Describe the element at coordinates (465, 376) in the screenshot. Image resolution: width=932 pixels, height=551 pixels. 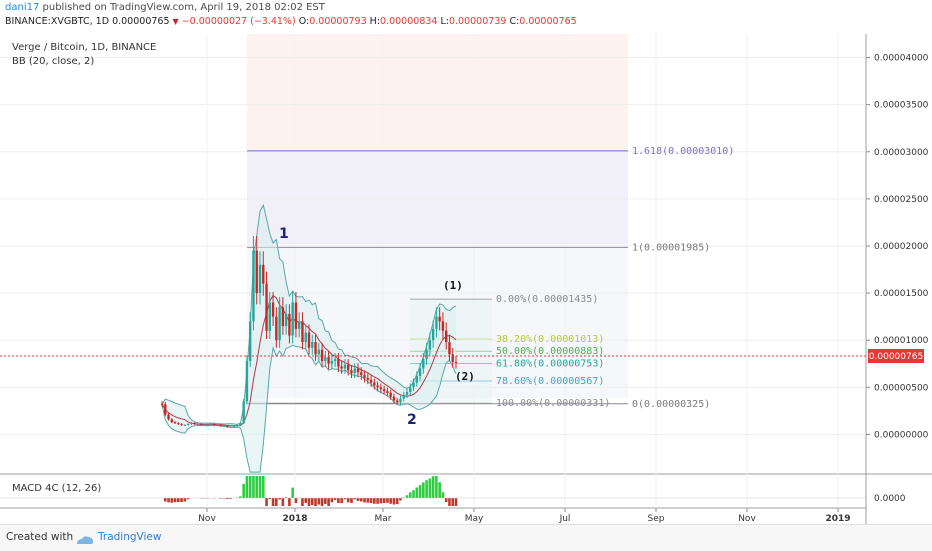
I see `wave-label-sub2: (2)` at that location.